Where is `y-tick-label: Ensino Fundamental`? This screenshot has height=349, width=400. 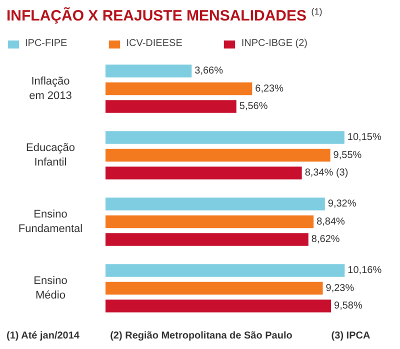 y-tick-label: Ensino Fundamental is located at coordinates (50, 221).